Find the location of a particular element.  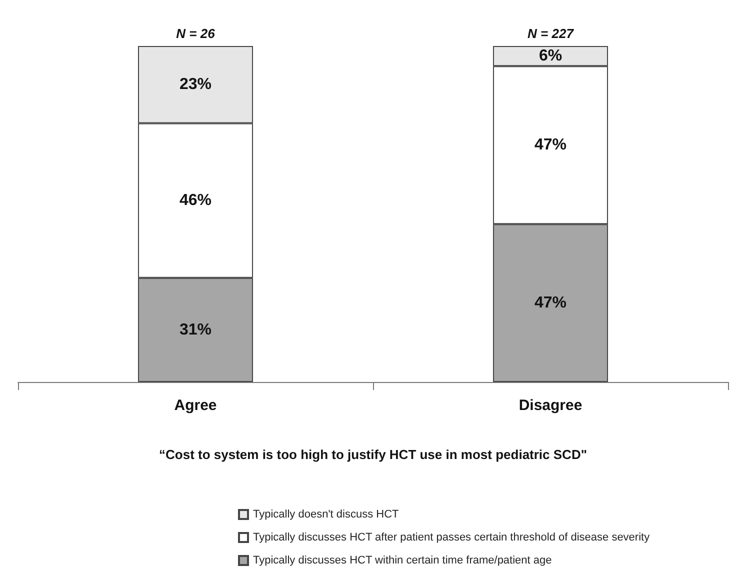

legend-label: Typically discusses HCT within certain time frame/patient age is located at coordinates (402, 560).